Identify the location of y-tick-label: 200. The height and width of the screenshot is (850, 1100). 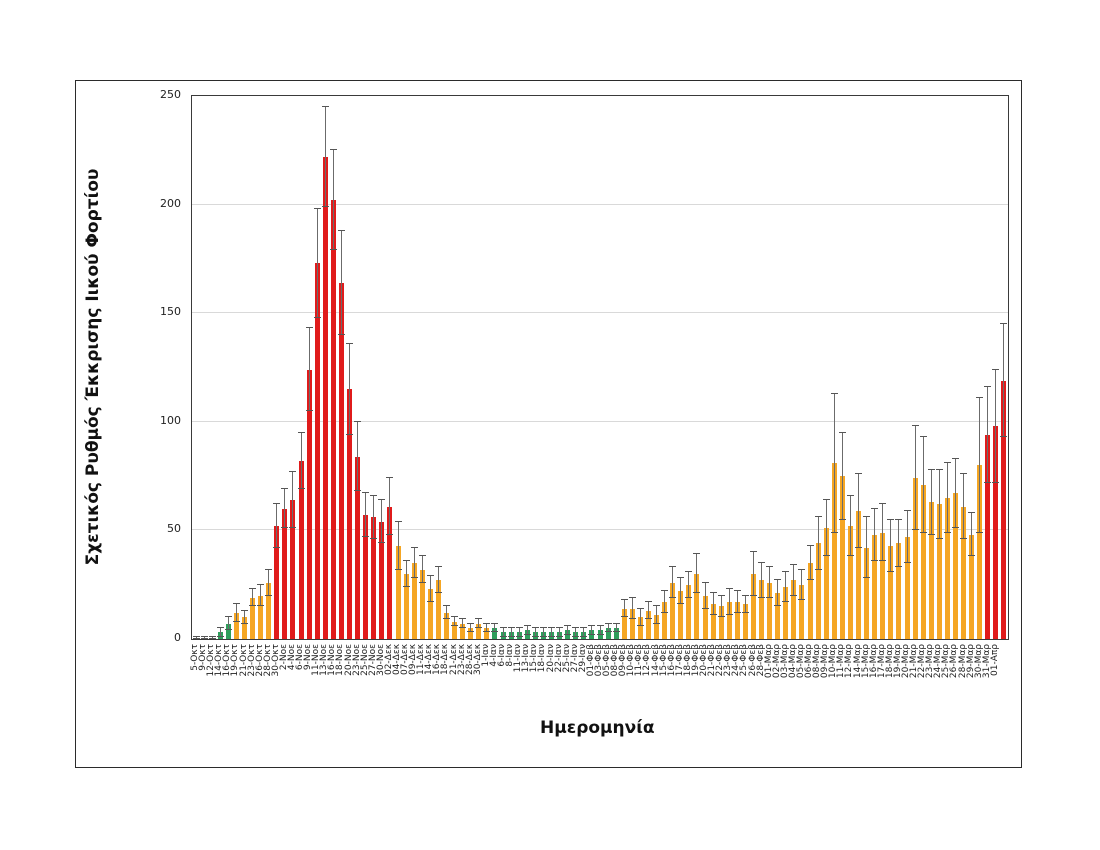
(170, 203).